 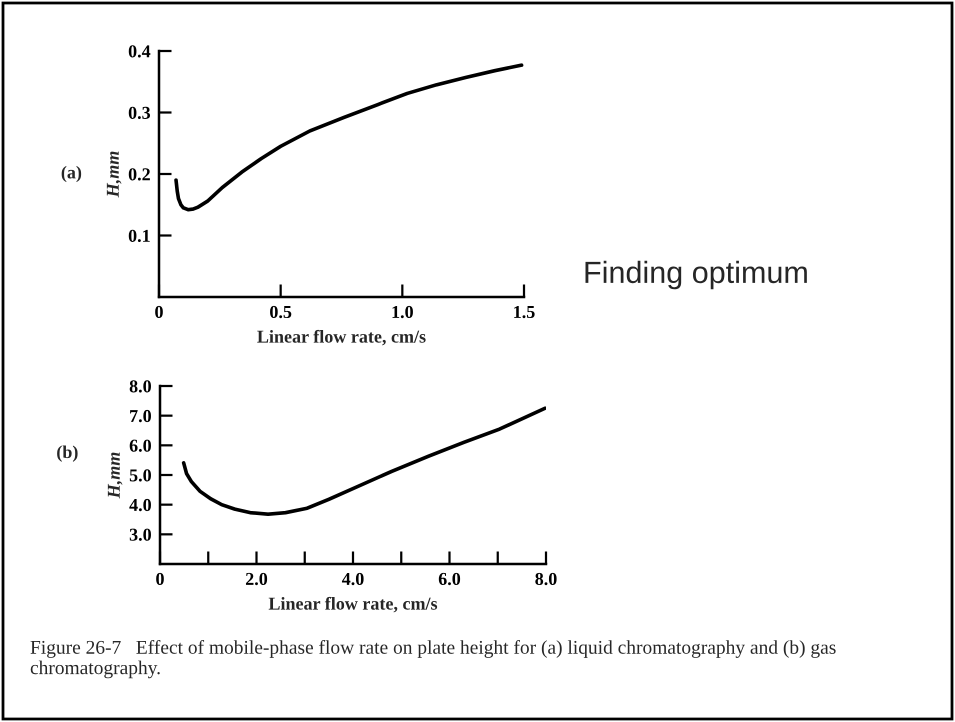 What do you see at coordinates (353, 579) in the screenshot?
I see `x-tick-label: 4.0` at bounding box center [353, 579].